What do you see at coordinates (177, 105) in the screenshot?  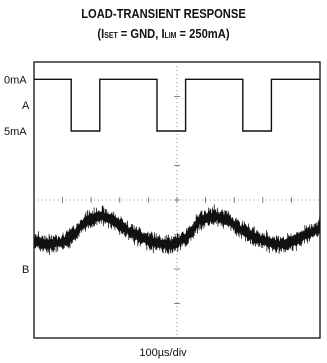 I see `trace-a` at bounding box center [177, 105].